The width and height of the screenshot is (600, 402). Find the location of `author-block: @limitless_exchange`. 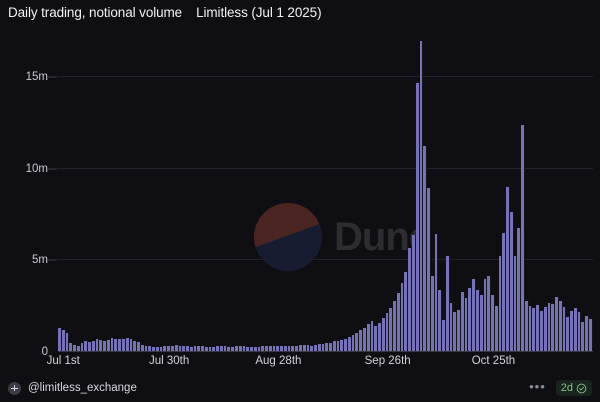

author-block: @limitless_exchange is located at coordinates (72, 388).